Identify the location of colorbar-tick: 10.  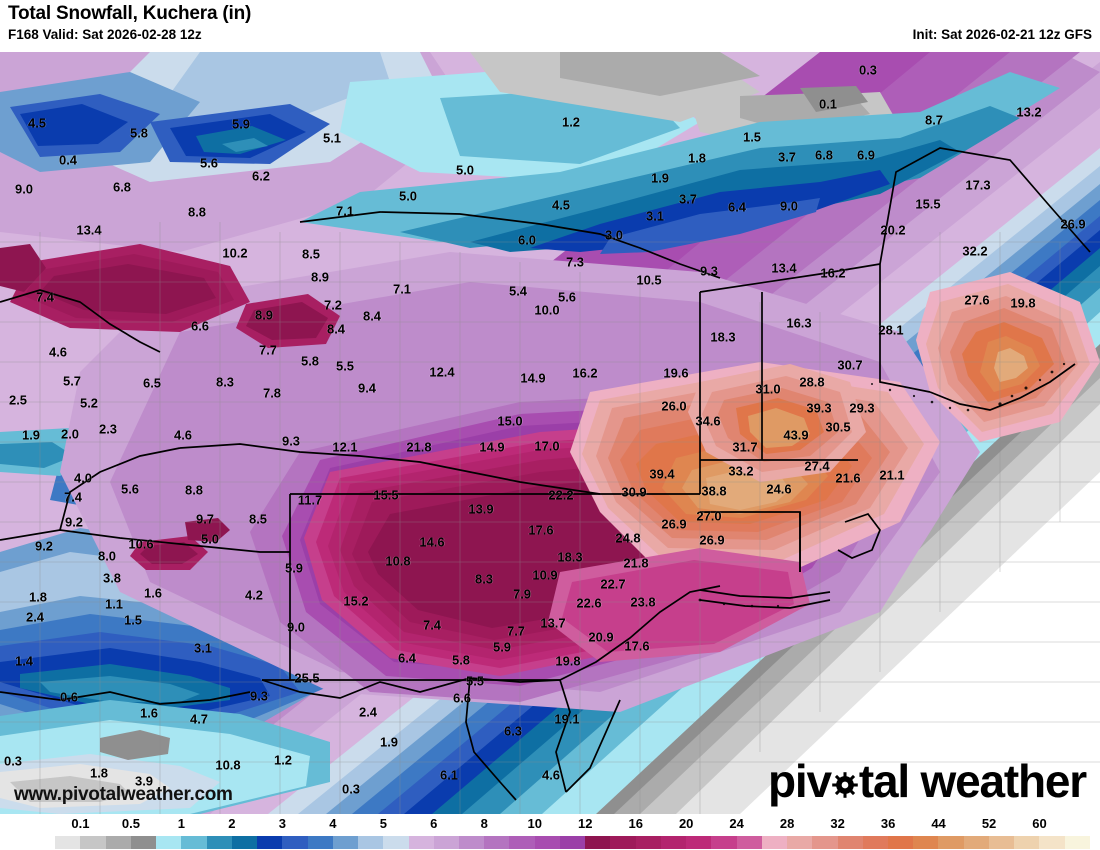
(534, 823).